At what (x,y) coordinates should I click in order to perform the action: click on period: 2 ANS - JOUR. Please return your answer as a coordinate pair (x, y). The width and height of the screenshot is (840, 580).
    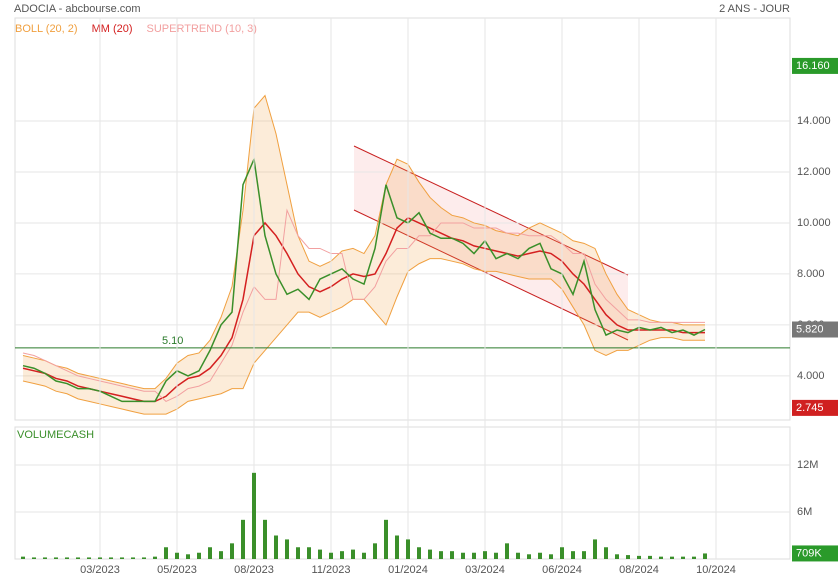
    Looking at the image, I should click on (754, 9).